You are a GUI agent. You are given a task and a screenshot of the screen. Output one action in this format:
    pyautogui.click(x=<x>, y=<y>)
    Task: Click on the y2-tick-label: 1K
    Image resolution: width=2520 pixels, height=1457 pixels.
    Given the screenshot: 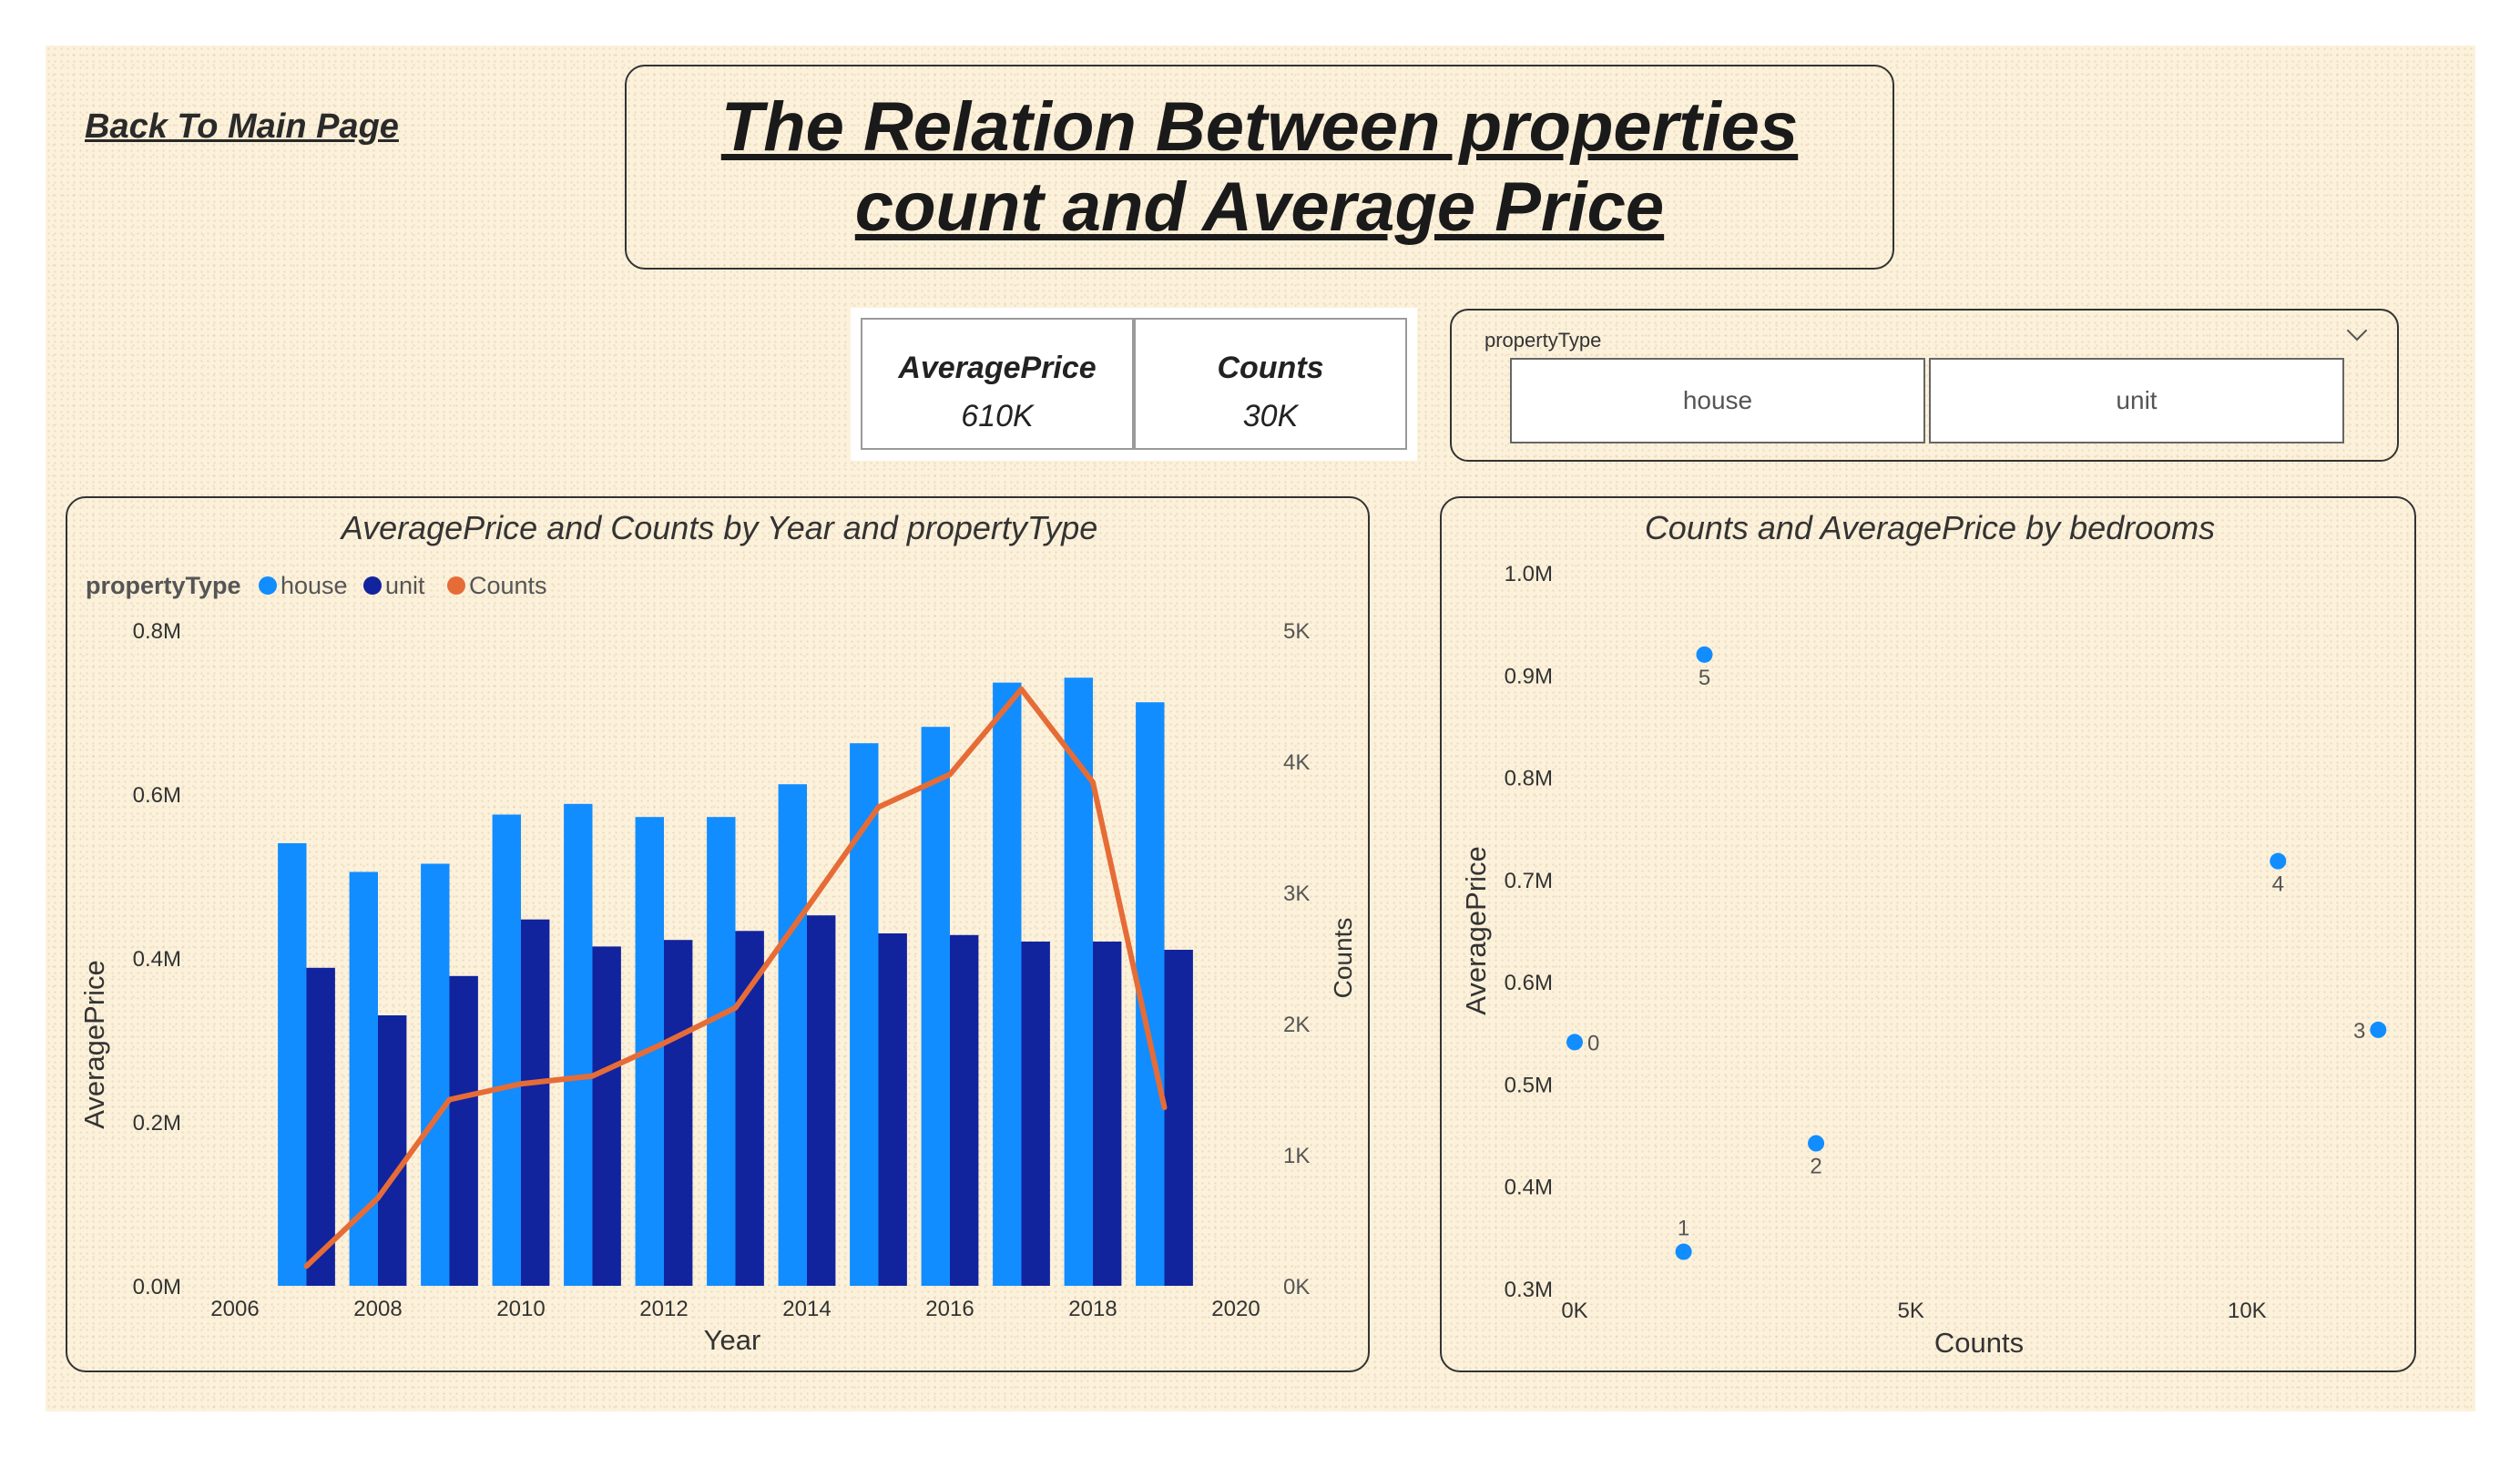 What is the action you would take?
    pyautogui.click(x=1297, y=1156)
    